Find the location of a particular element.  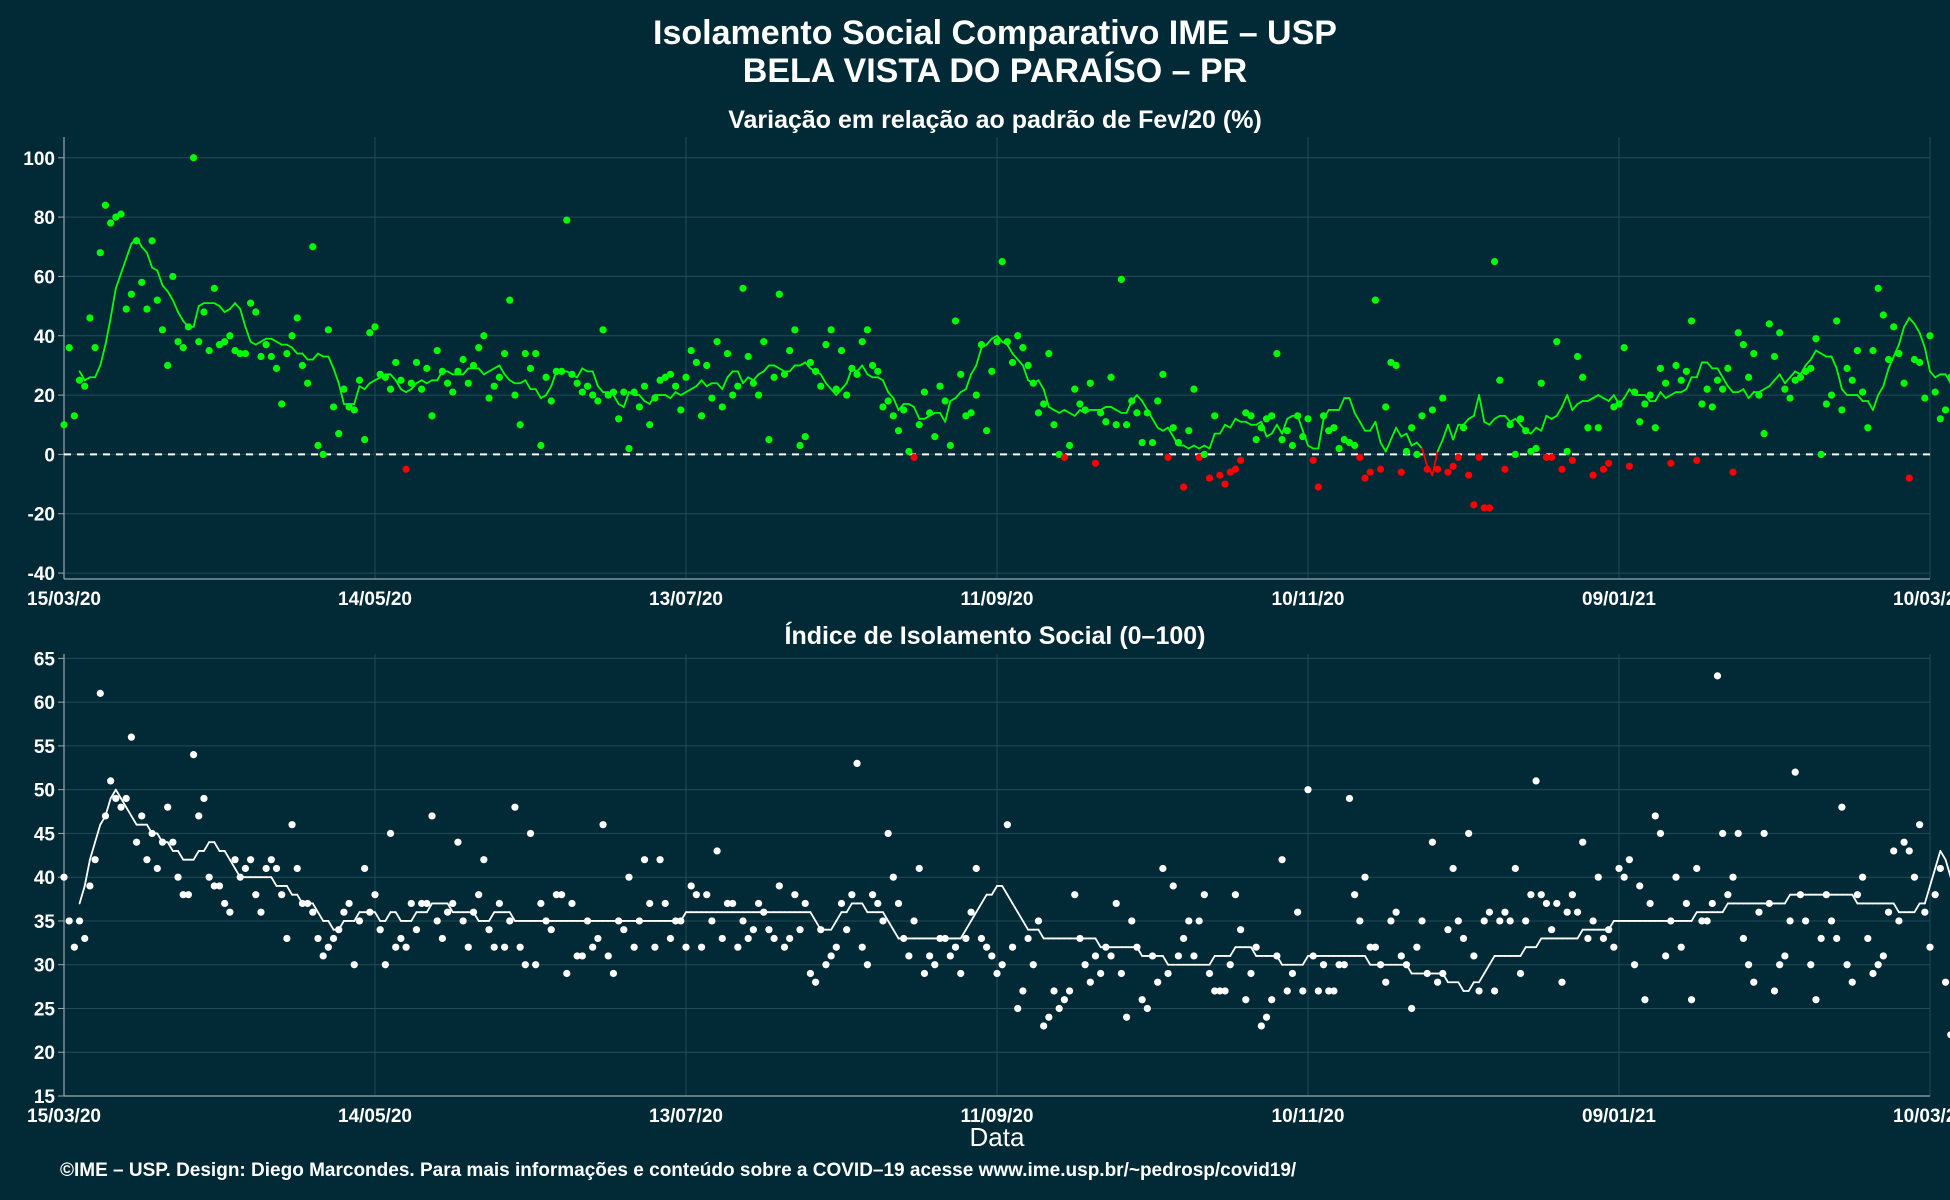

y-tick-label: 25 is located at coordinates (45, 1009).